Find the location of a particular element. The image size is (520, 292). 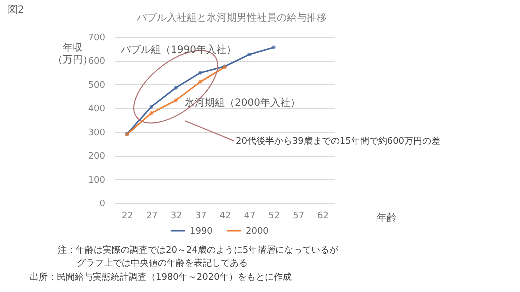

x-tick-label: 37 is located at coordinates (201, 217).